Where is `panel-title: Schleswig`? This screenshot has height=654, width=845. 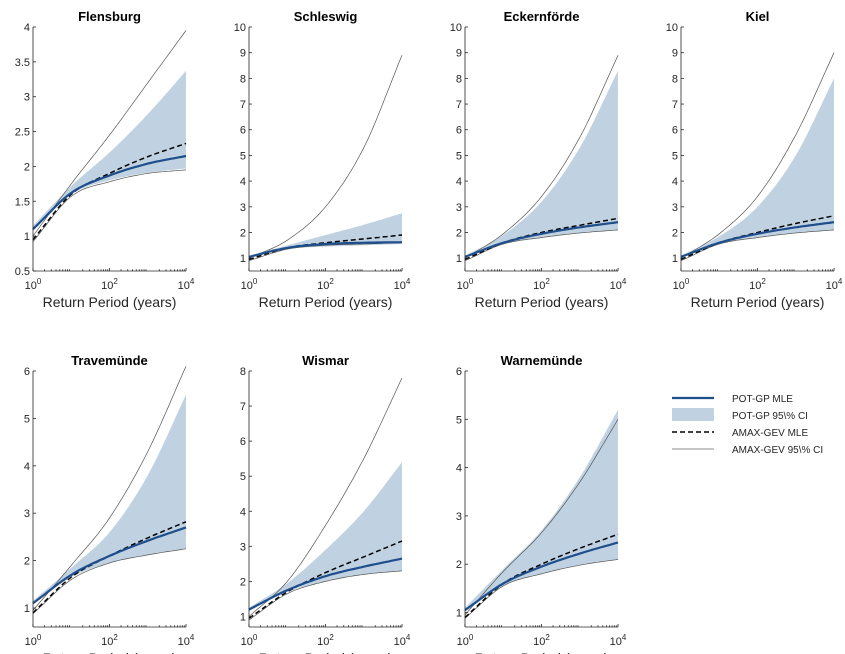 panel-title: Schleswig is located at coordinates (326, 16).